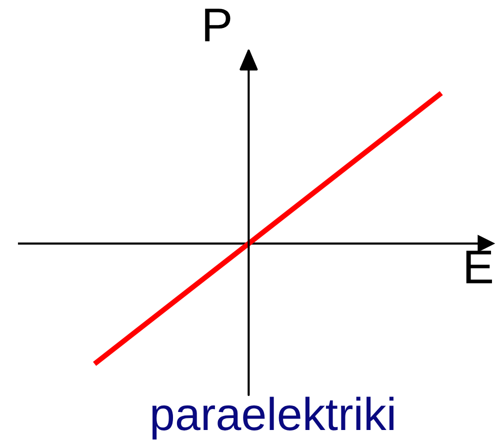 The width and height of the screenshot is (496, 443). What do you see at coordinates (273, 418) in the screenshot?
I see `text: paraelektriki` at bounding box center [273, 418].